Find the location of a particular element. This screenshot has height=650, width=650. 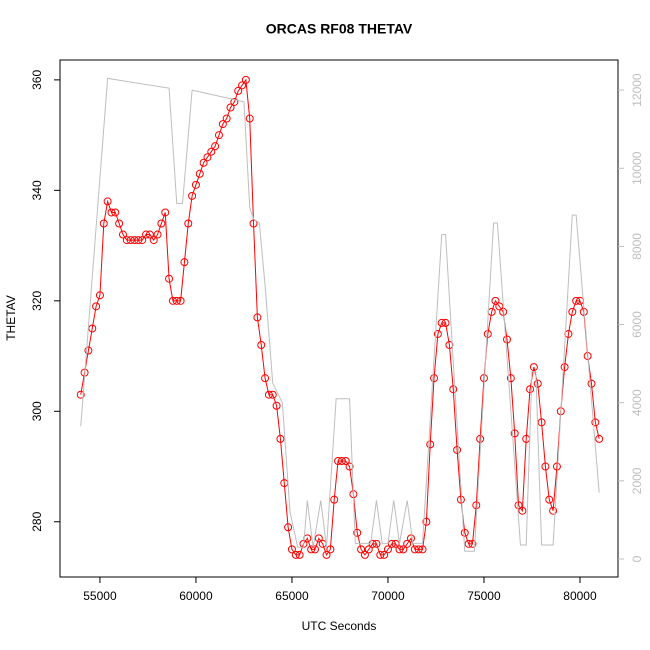

y2-tick-label: 6000 is located at coordinates (637, 324).